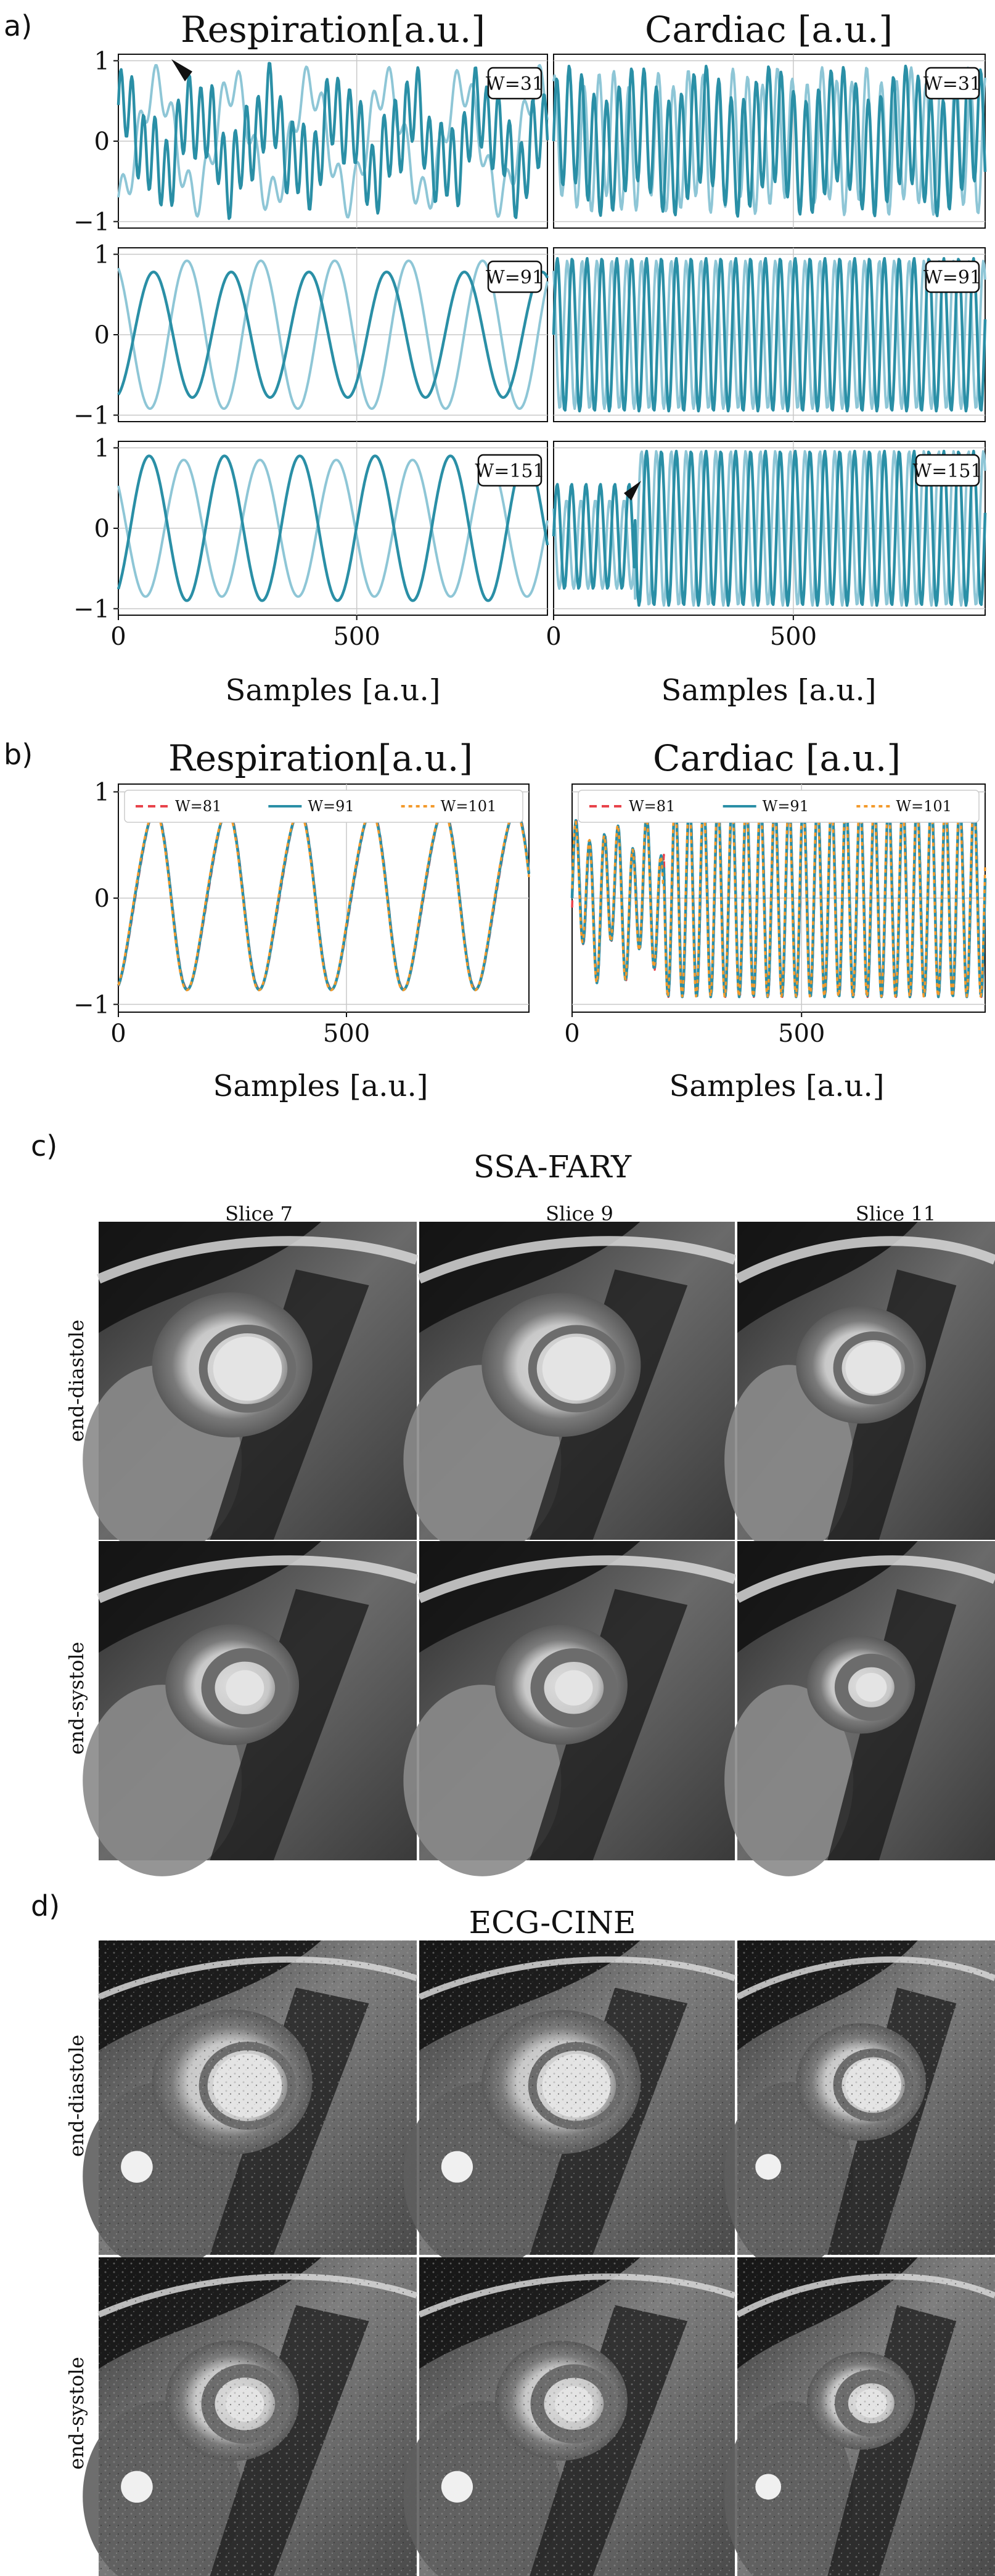 The height and width of the screenshot is (2576, 995). Describe the element at coordinates (769, 30) in the screenshot. I see `panel-a-title-cardiac: Cardiac [a.u.]` at that location.